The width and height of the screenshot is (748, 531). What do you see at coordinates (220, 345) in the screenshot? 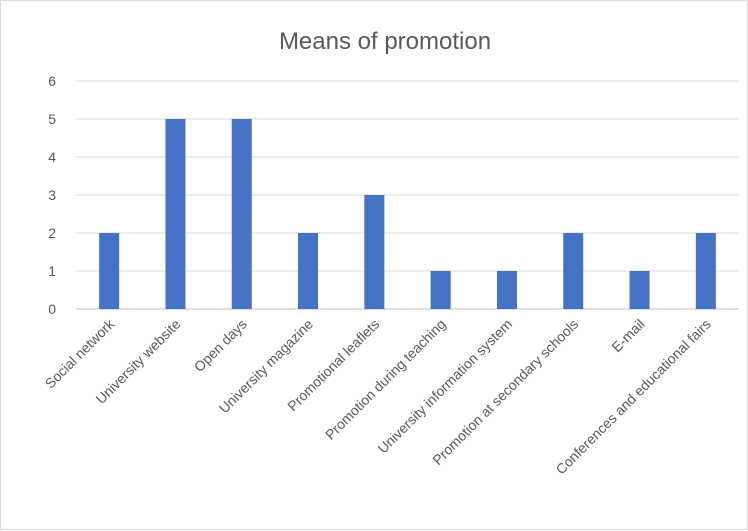
I see `x-tick-label: Open days` at bounding box center [220, 345].